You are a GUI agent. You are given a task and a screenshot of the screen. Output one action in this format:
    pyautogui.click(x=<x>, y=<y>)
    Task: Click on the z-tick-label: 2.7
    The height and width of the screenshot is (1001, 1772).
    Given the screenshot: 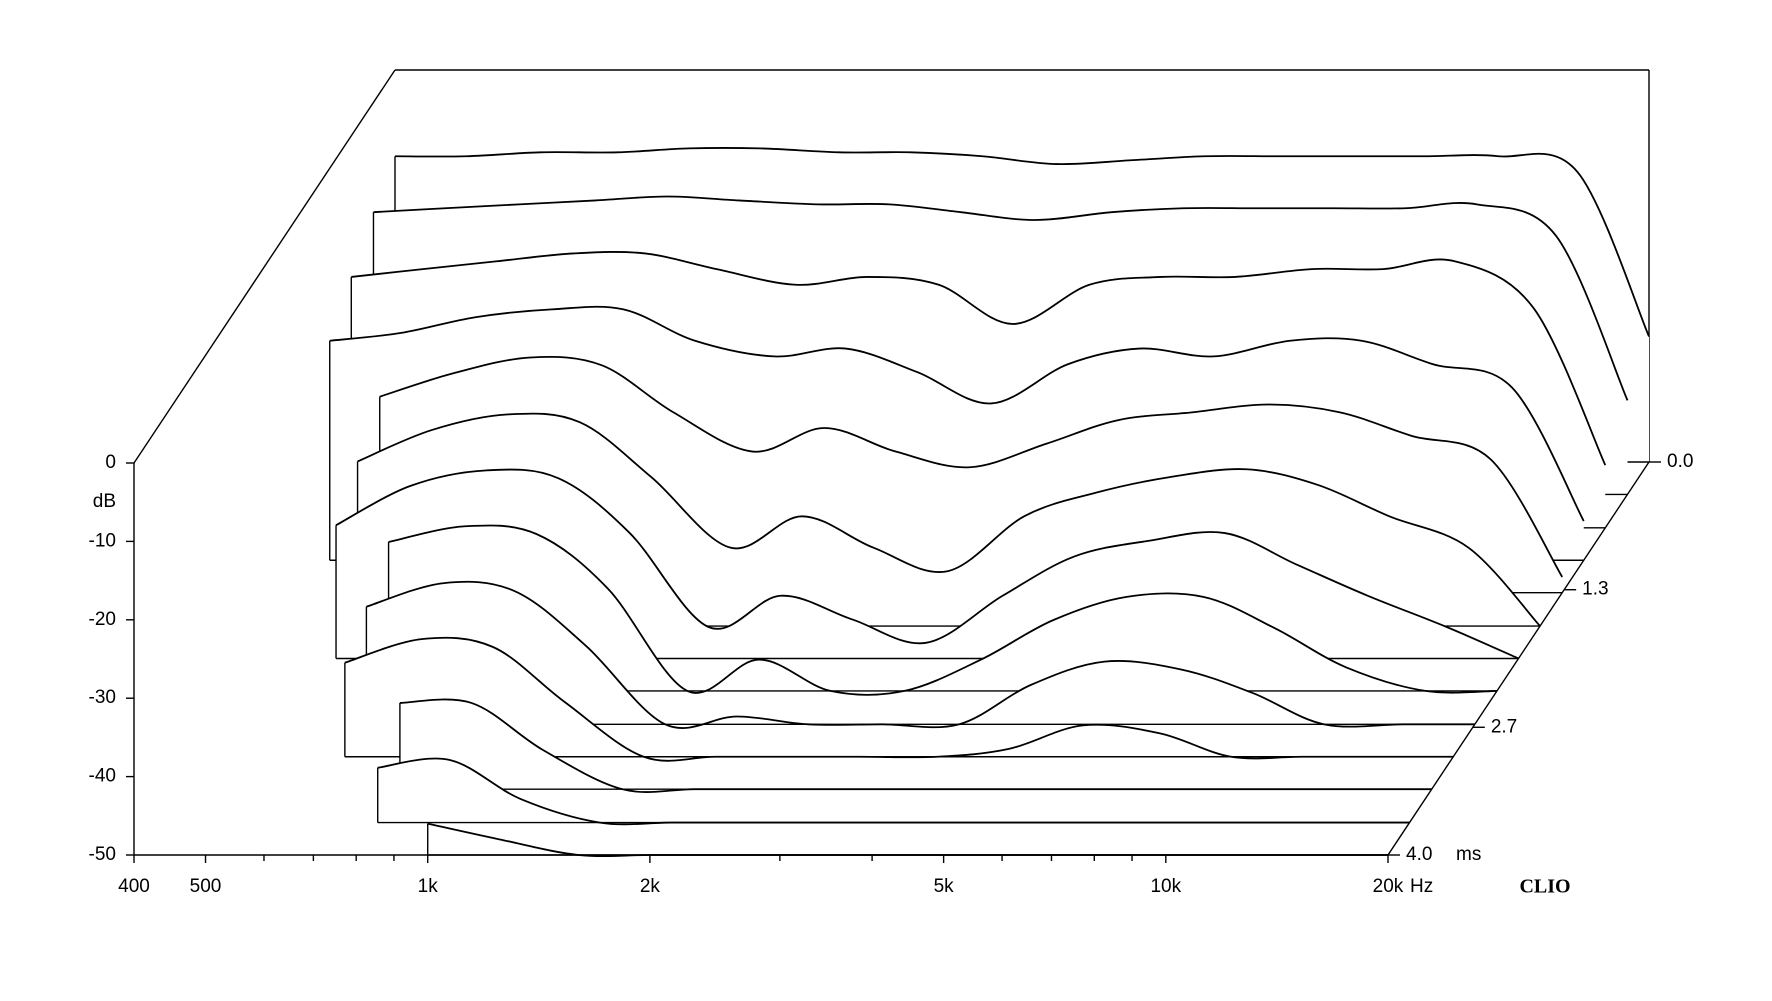 What is the action you would take?
    pyautogui.click(x=1504, y=726)
    